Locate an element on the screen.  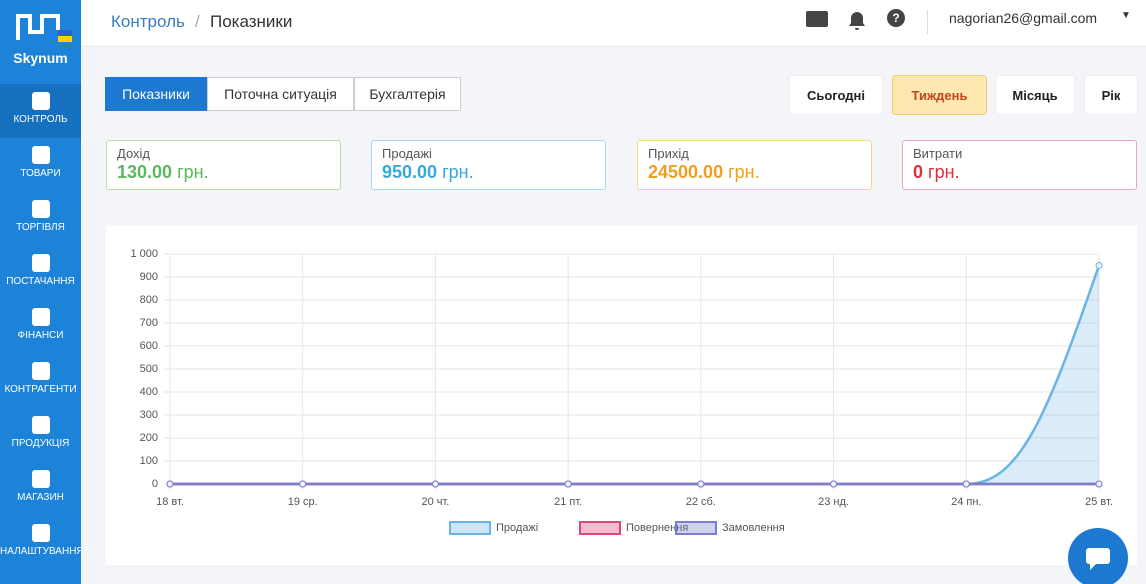
x-tick-label: 20 чт. is located at coordinates (435, 502).